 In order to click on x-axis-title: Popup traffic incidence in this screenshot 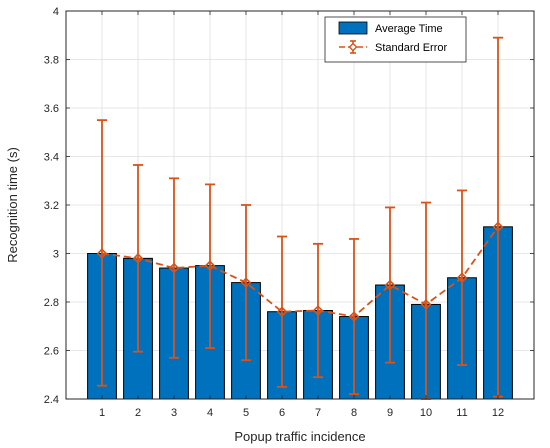, I will do `click(299, 436)`.